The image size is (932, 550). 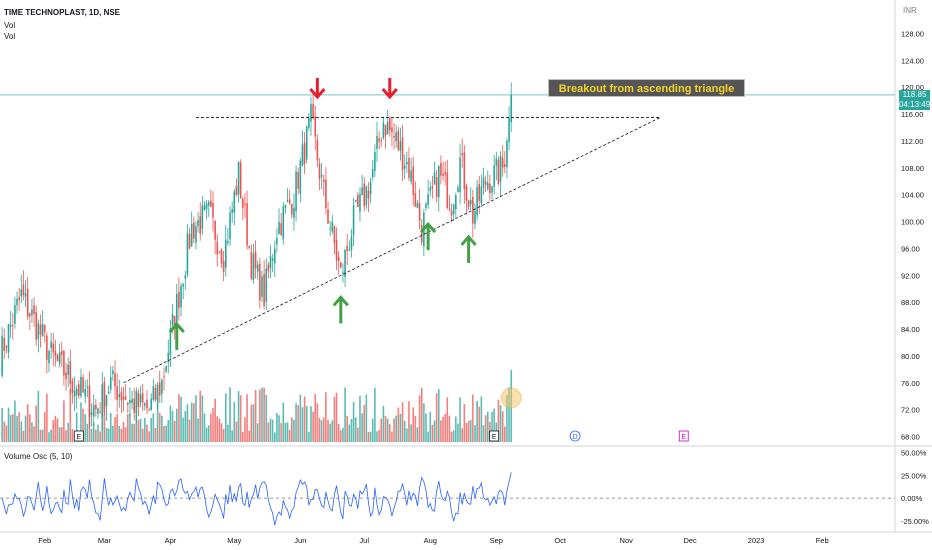 What do you see at coordinates (683, 437) in the screenshot?
I see `event-marker-label: E` at bounding box center [683, 437].